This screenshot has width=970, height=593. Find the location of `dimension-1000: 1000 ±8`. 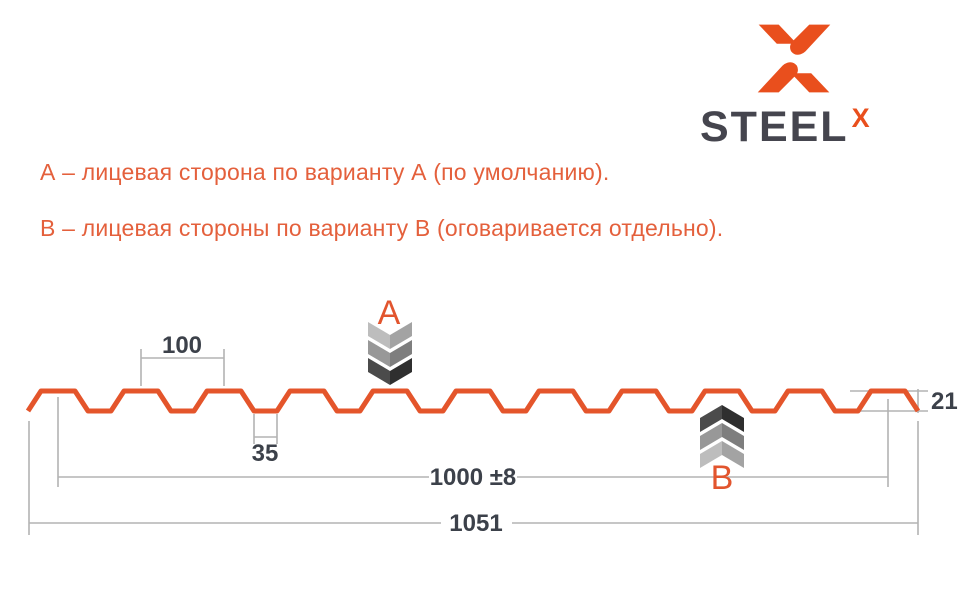

dimension-1000: 1000 ±8 is located at coordinates (473, 444).